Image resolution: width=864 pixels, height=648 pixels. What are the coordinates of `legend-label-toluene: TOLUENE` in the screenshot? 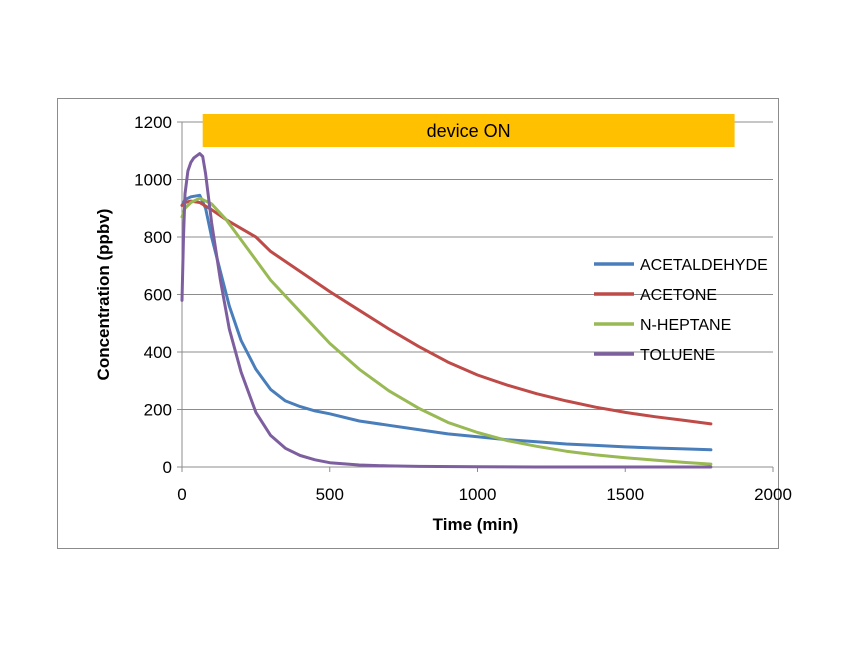 It's located at (677, 355).